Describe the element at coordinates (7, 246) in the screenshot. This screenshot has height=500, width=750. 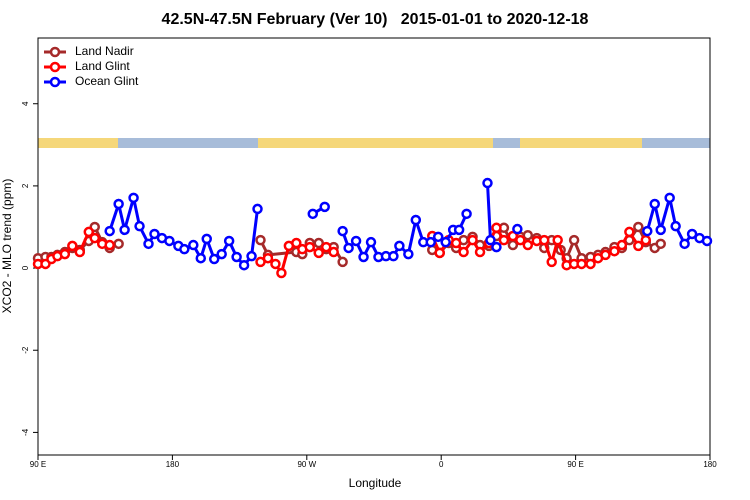
I see `y-axis-label: XCO2 - MLO trend (ppm)` at that location.